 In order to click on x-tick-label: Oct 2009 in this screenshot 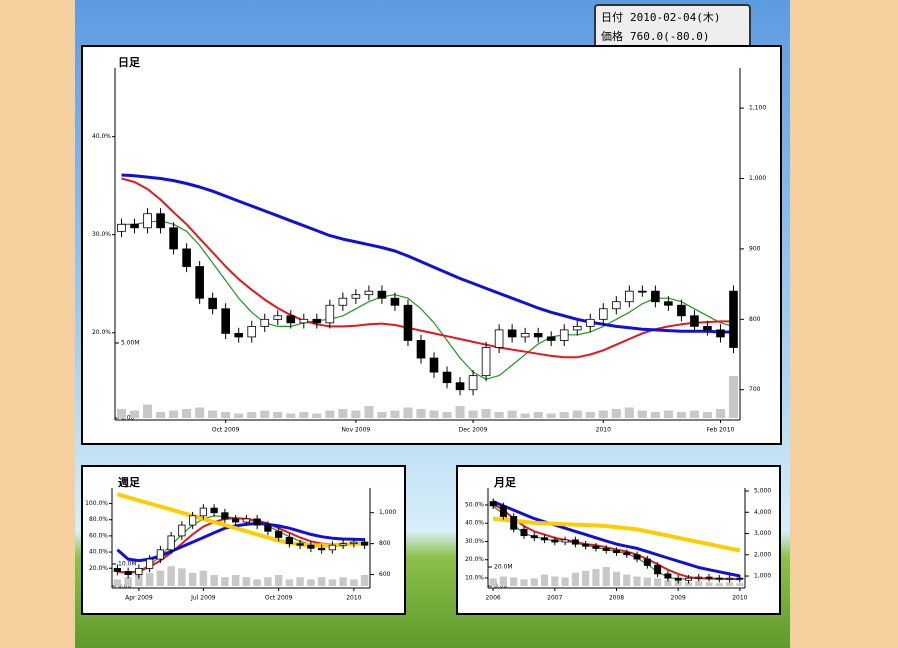, I will do `click(226, 430)`.